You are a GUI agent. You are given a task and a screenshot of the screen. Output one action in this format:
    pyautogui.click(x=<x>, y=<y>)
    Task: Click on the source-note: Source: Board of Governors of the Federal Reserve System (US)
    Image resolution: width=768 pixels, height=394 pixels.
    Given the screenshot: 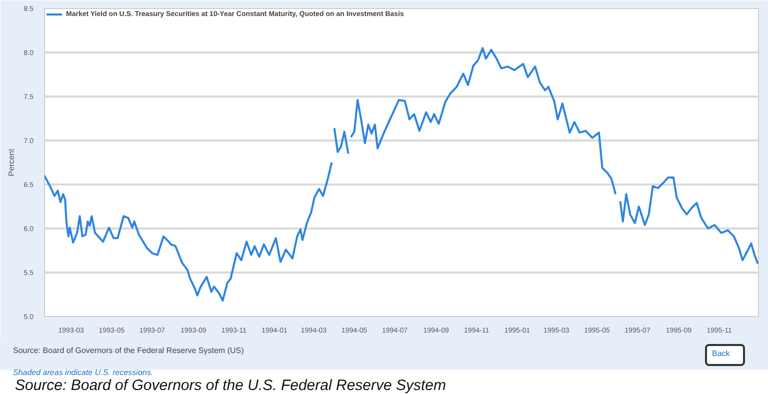 What is the action you would take?
    pyautogui.click(x=128, y=350)
    